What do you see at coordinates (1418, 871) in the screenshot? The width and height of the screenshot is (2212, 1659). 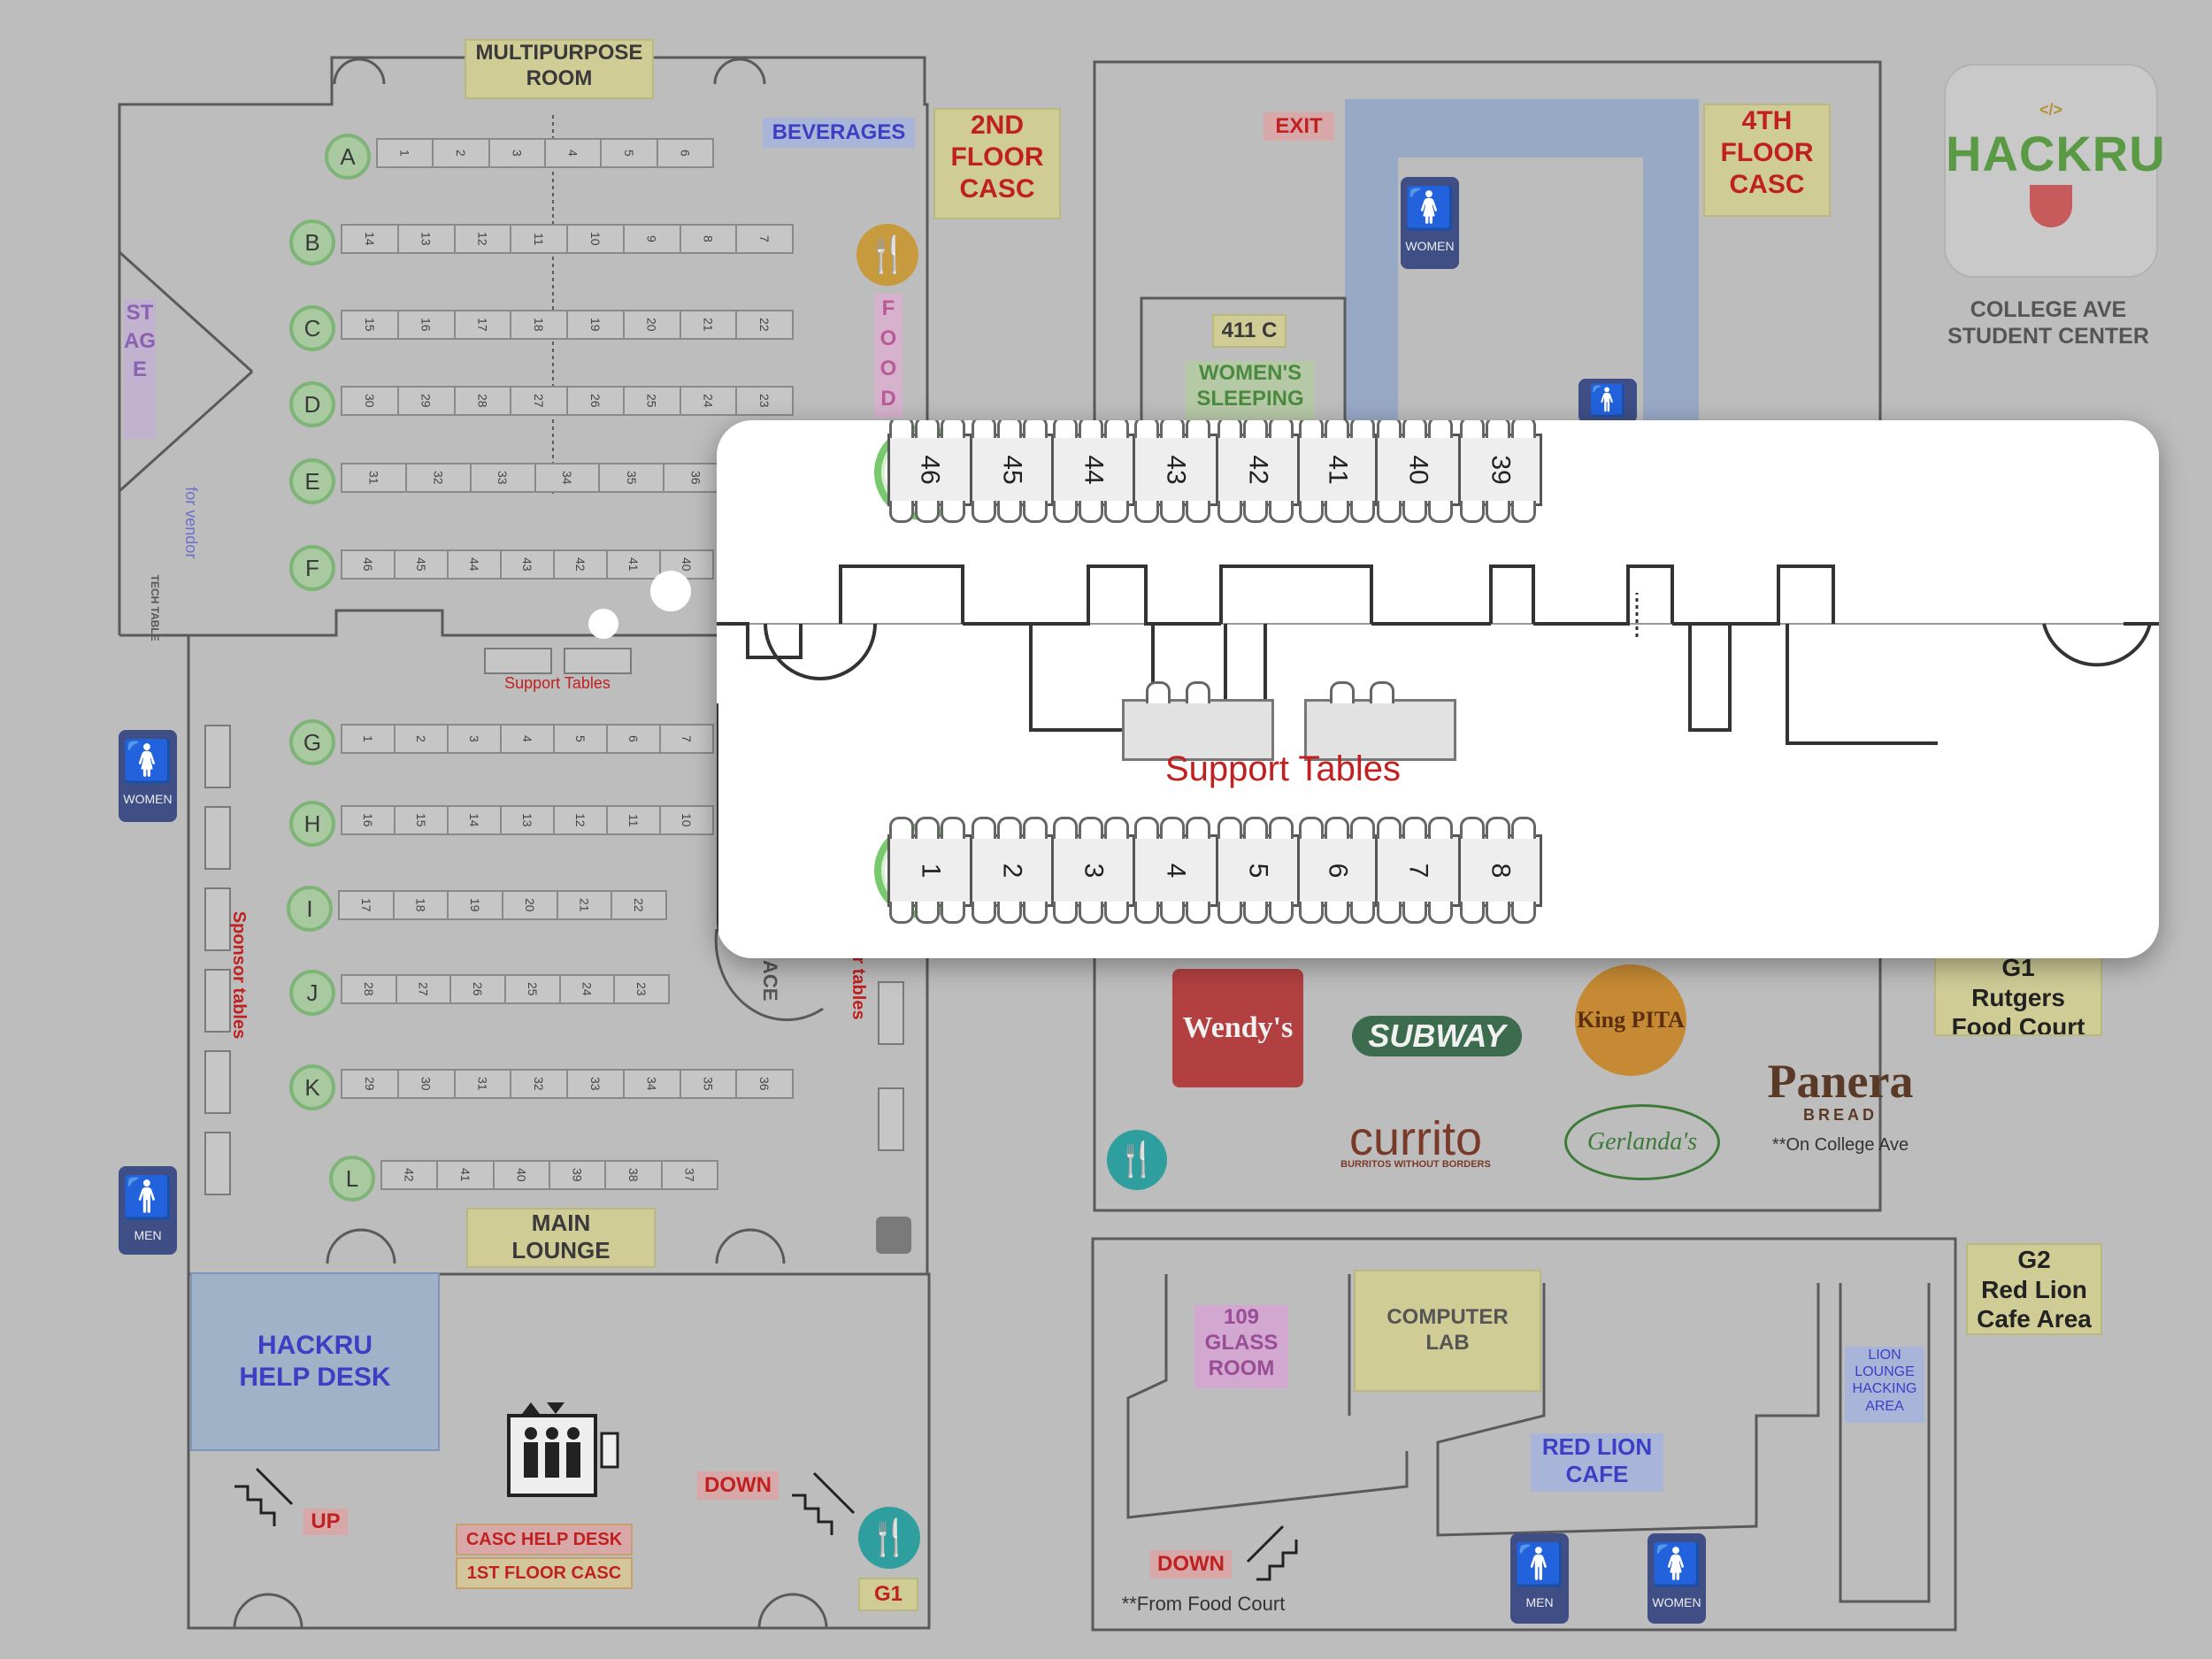 I see `zoom-table: 7` at bounding box center [1418, 871].